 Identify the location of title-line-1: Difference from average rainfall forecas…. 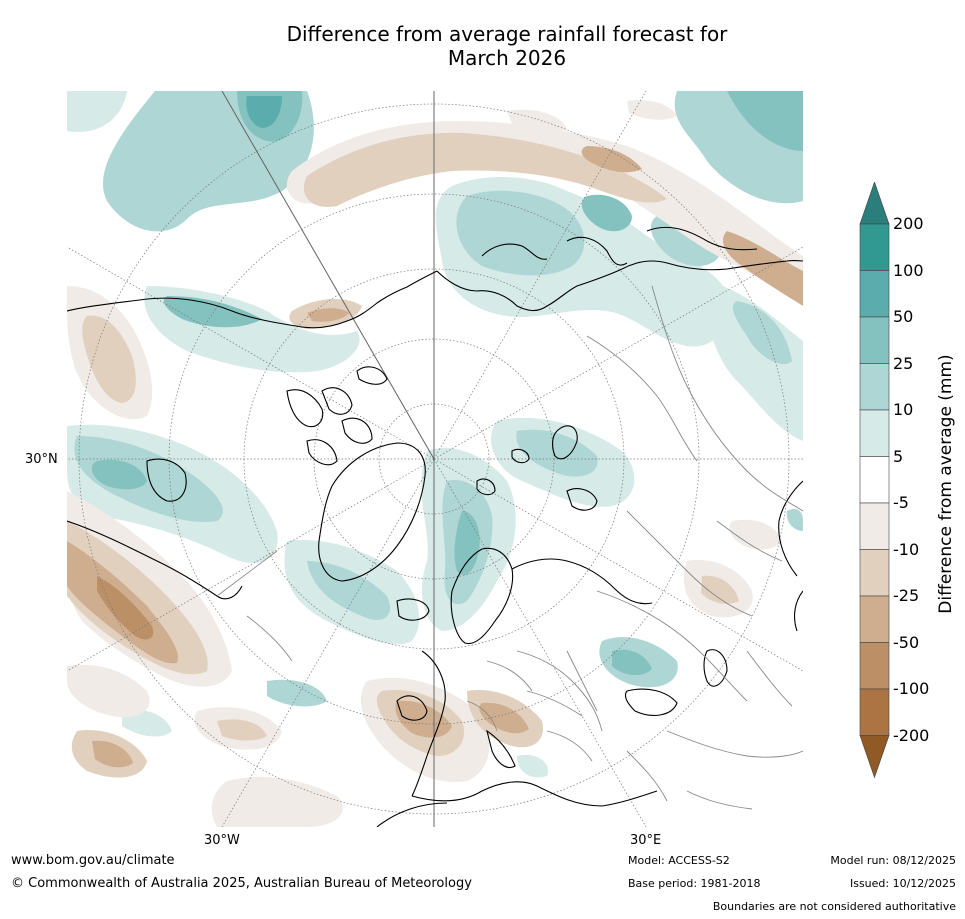
(507, 34).